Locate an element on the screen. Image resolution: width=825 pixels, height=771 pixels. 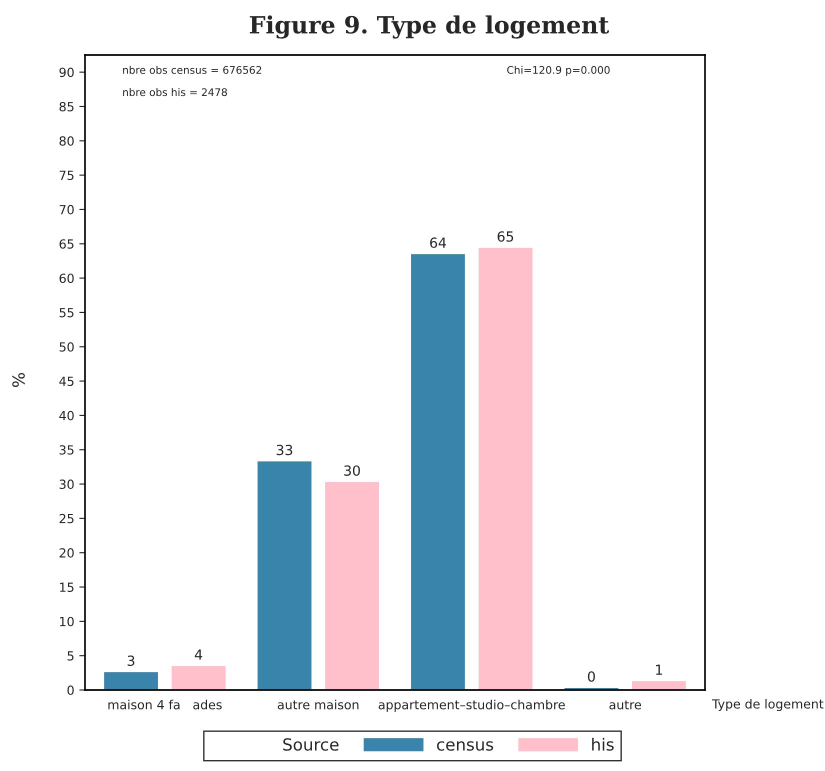
y-tick-label: 80 is located at coordinates (67, 141).